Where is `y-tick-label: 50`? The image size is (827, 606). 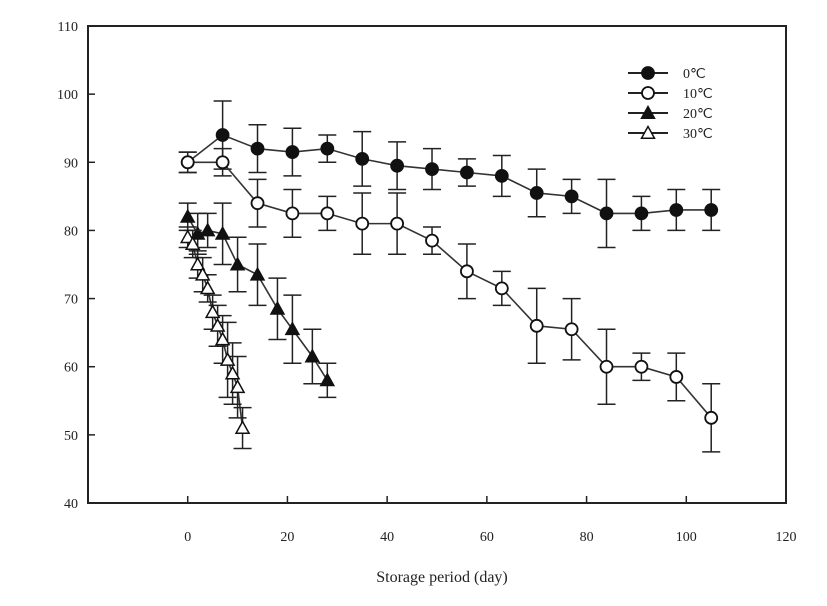
y-tick-label: 50 is located at coordinates (71, 436).